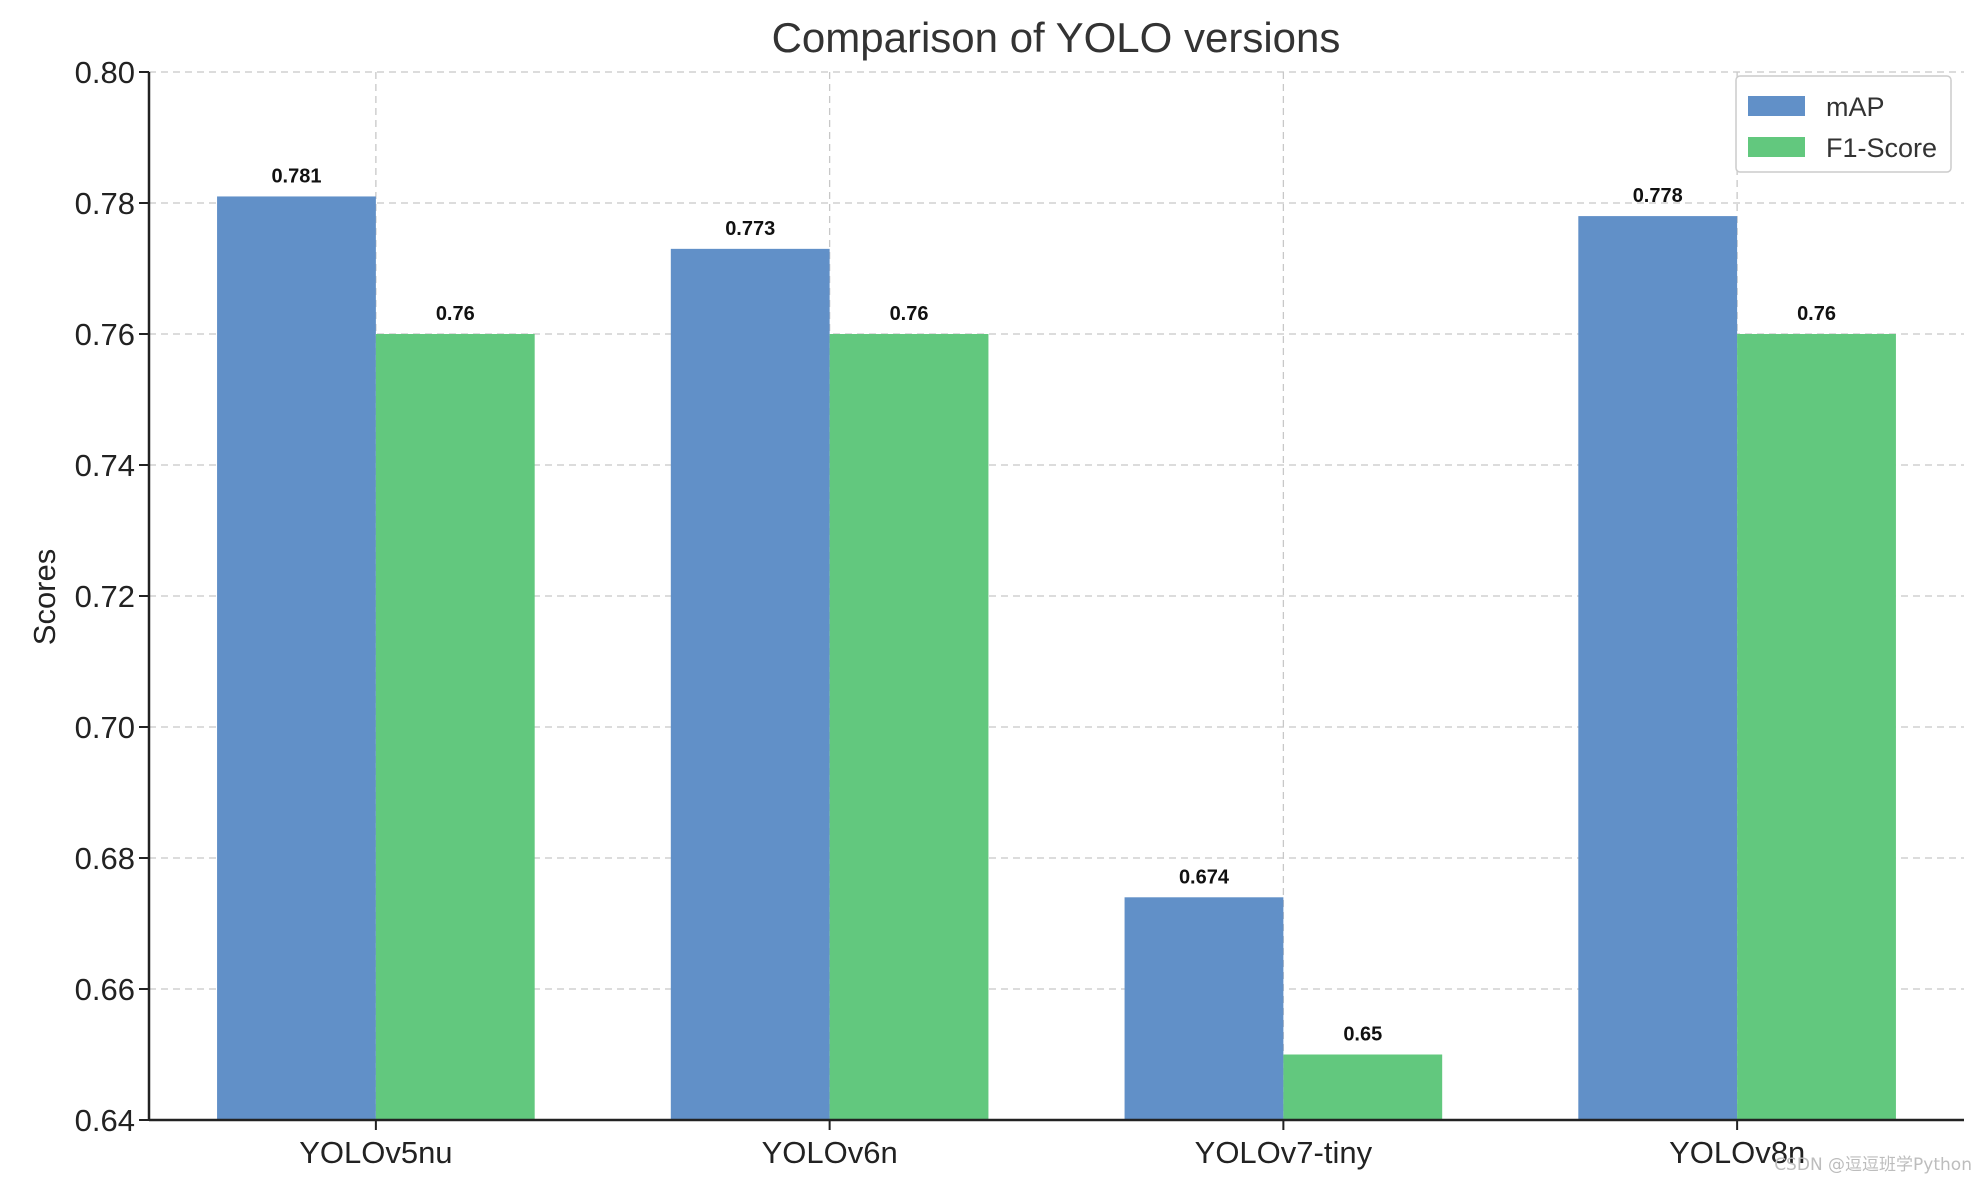 The height and width of the screenshot is (1180, 1979). I want to click on y-tick-label: 0.70, so click(105, 727).